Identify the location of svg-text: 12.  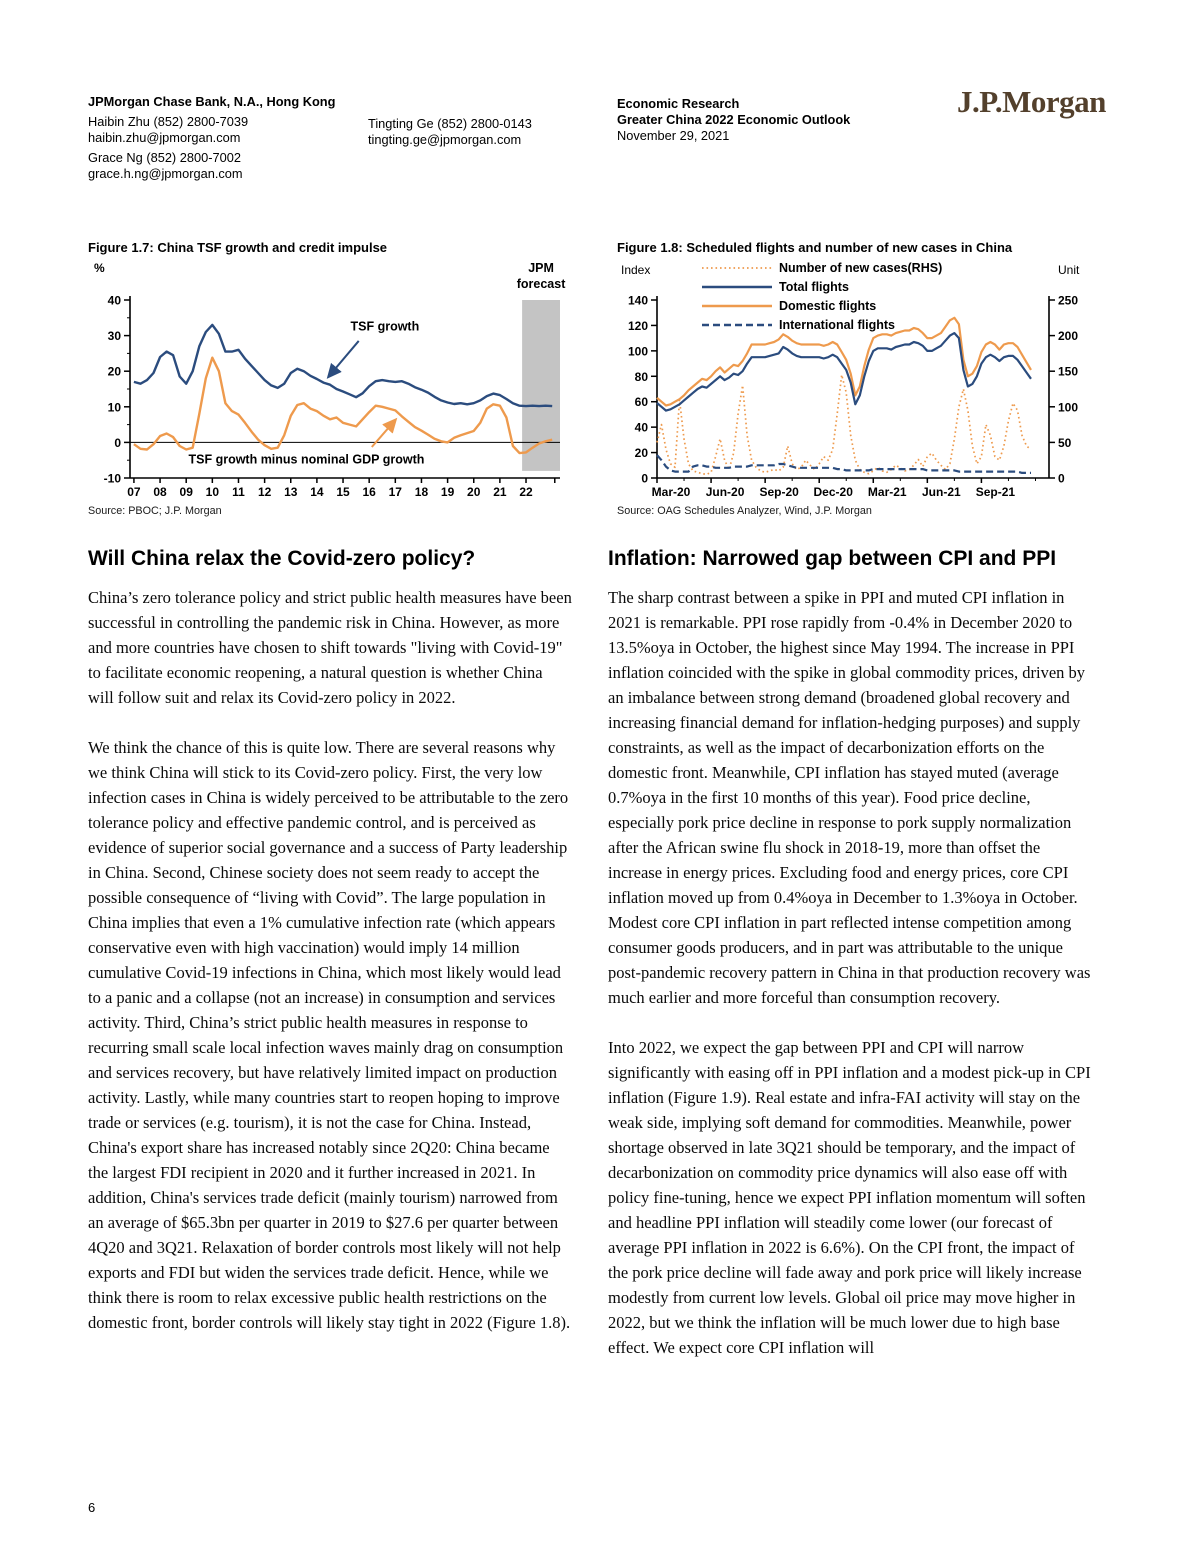
(265, 492).